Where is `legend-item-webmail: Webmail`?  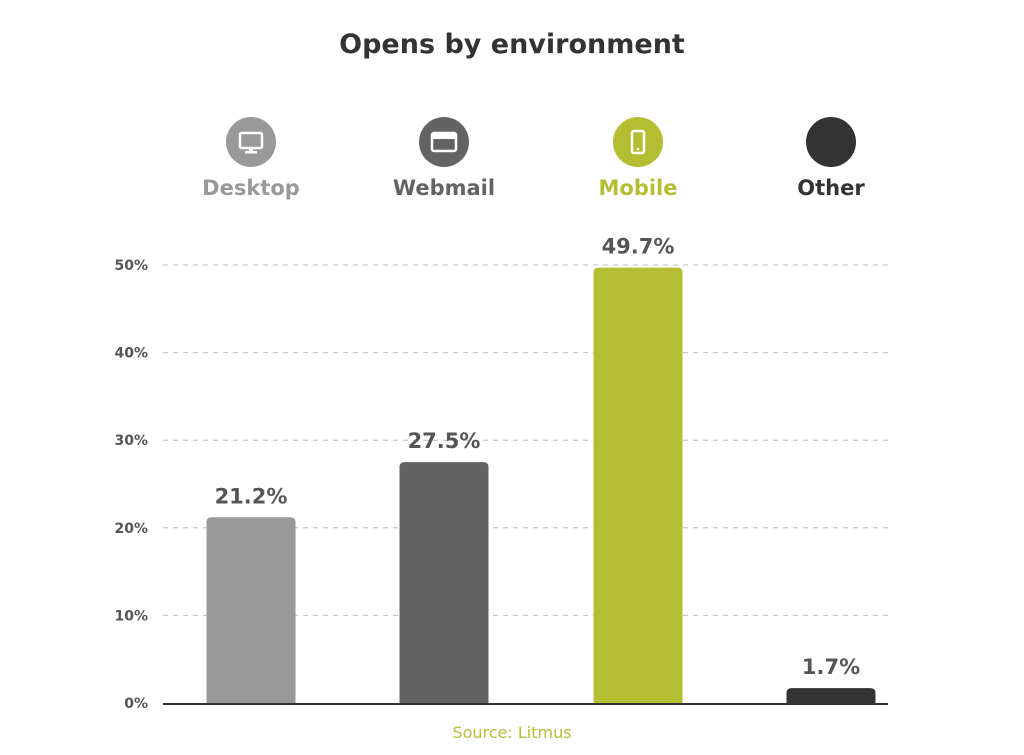
legend-item-webmail: Webmail is located at coordinates (444, 158).